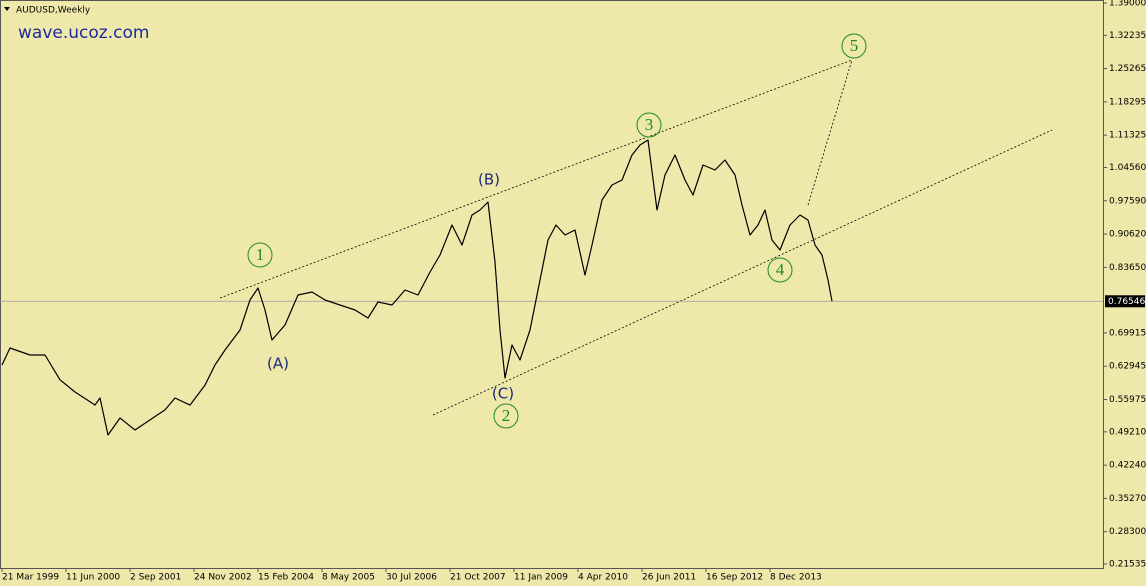 This screenshot has width=1146, height=586. What do you see at coordinates (30, 578) in the screenshot?
I see `x-tick-label: 21 Mar 1999` at bounding box center [30, 578].